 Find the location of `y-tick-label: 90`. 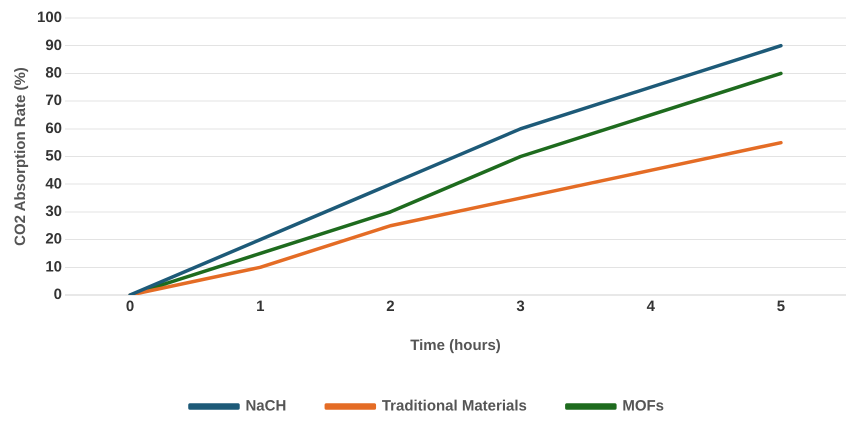

y-tick-label: 90 is located at coordinates (53, 45).